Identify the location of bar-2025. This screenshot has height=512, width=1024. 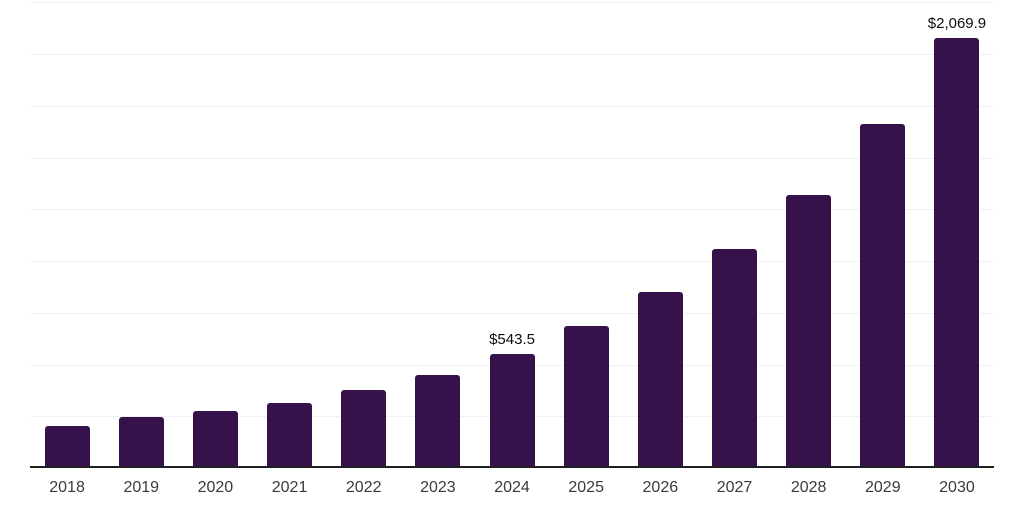
(586, 396).